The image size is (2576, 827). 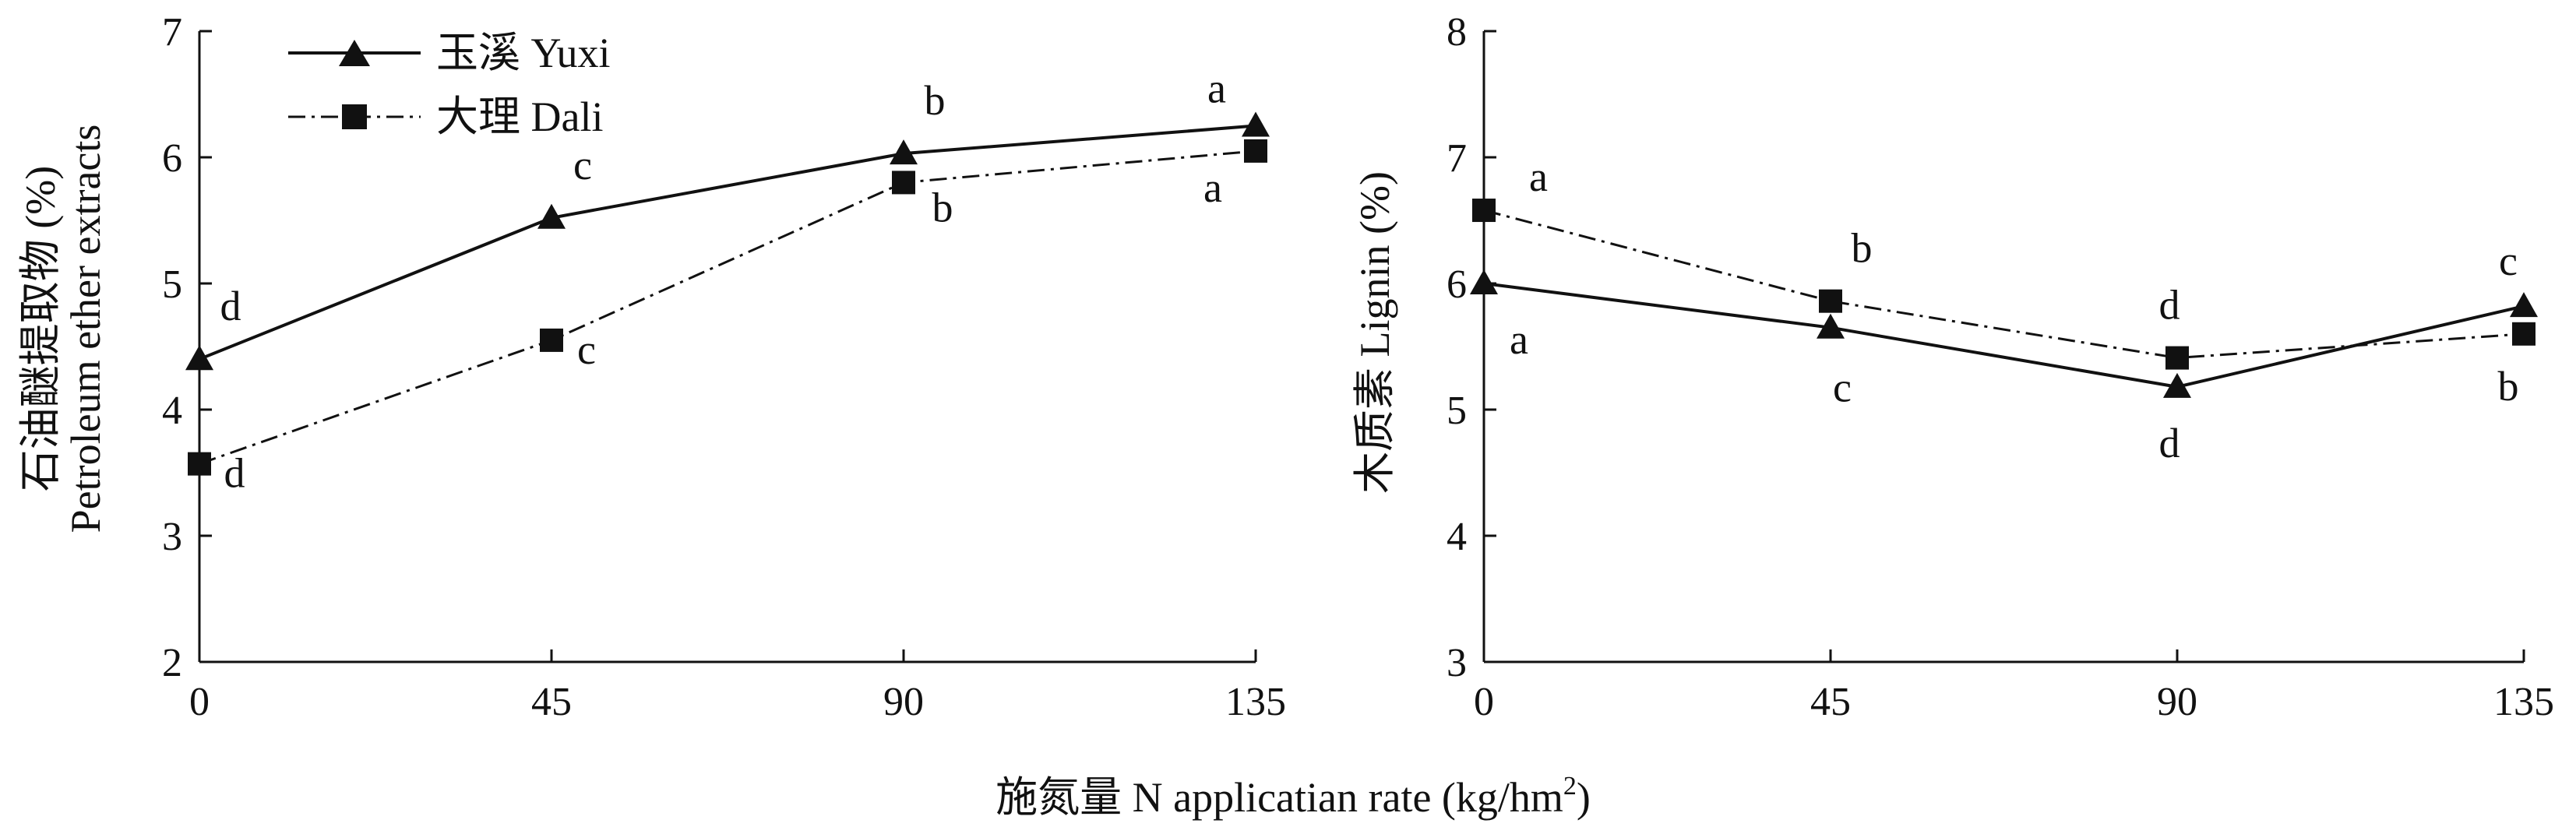 What do you see at coordinates (727, 242) in the screenshot?
I see `p1-series-line-yuxi` at bounding box center [727, 242].